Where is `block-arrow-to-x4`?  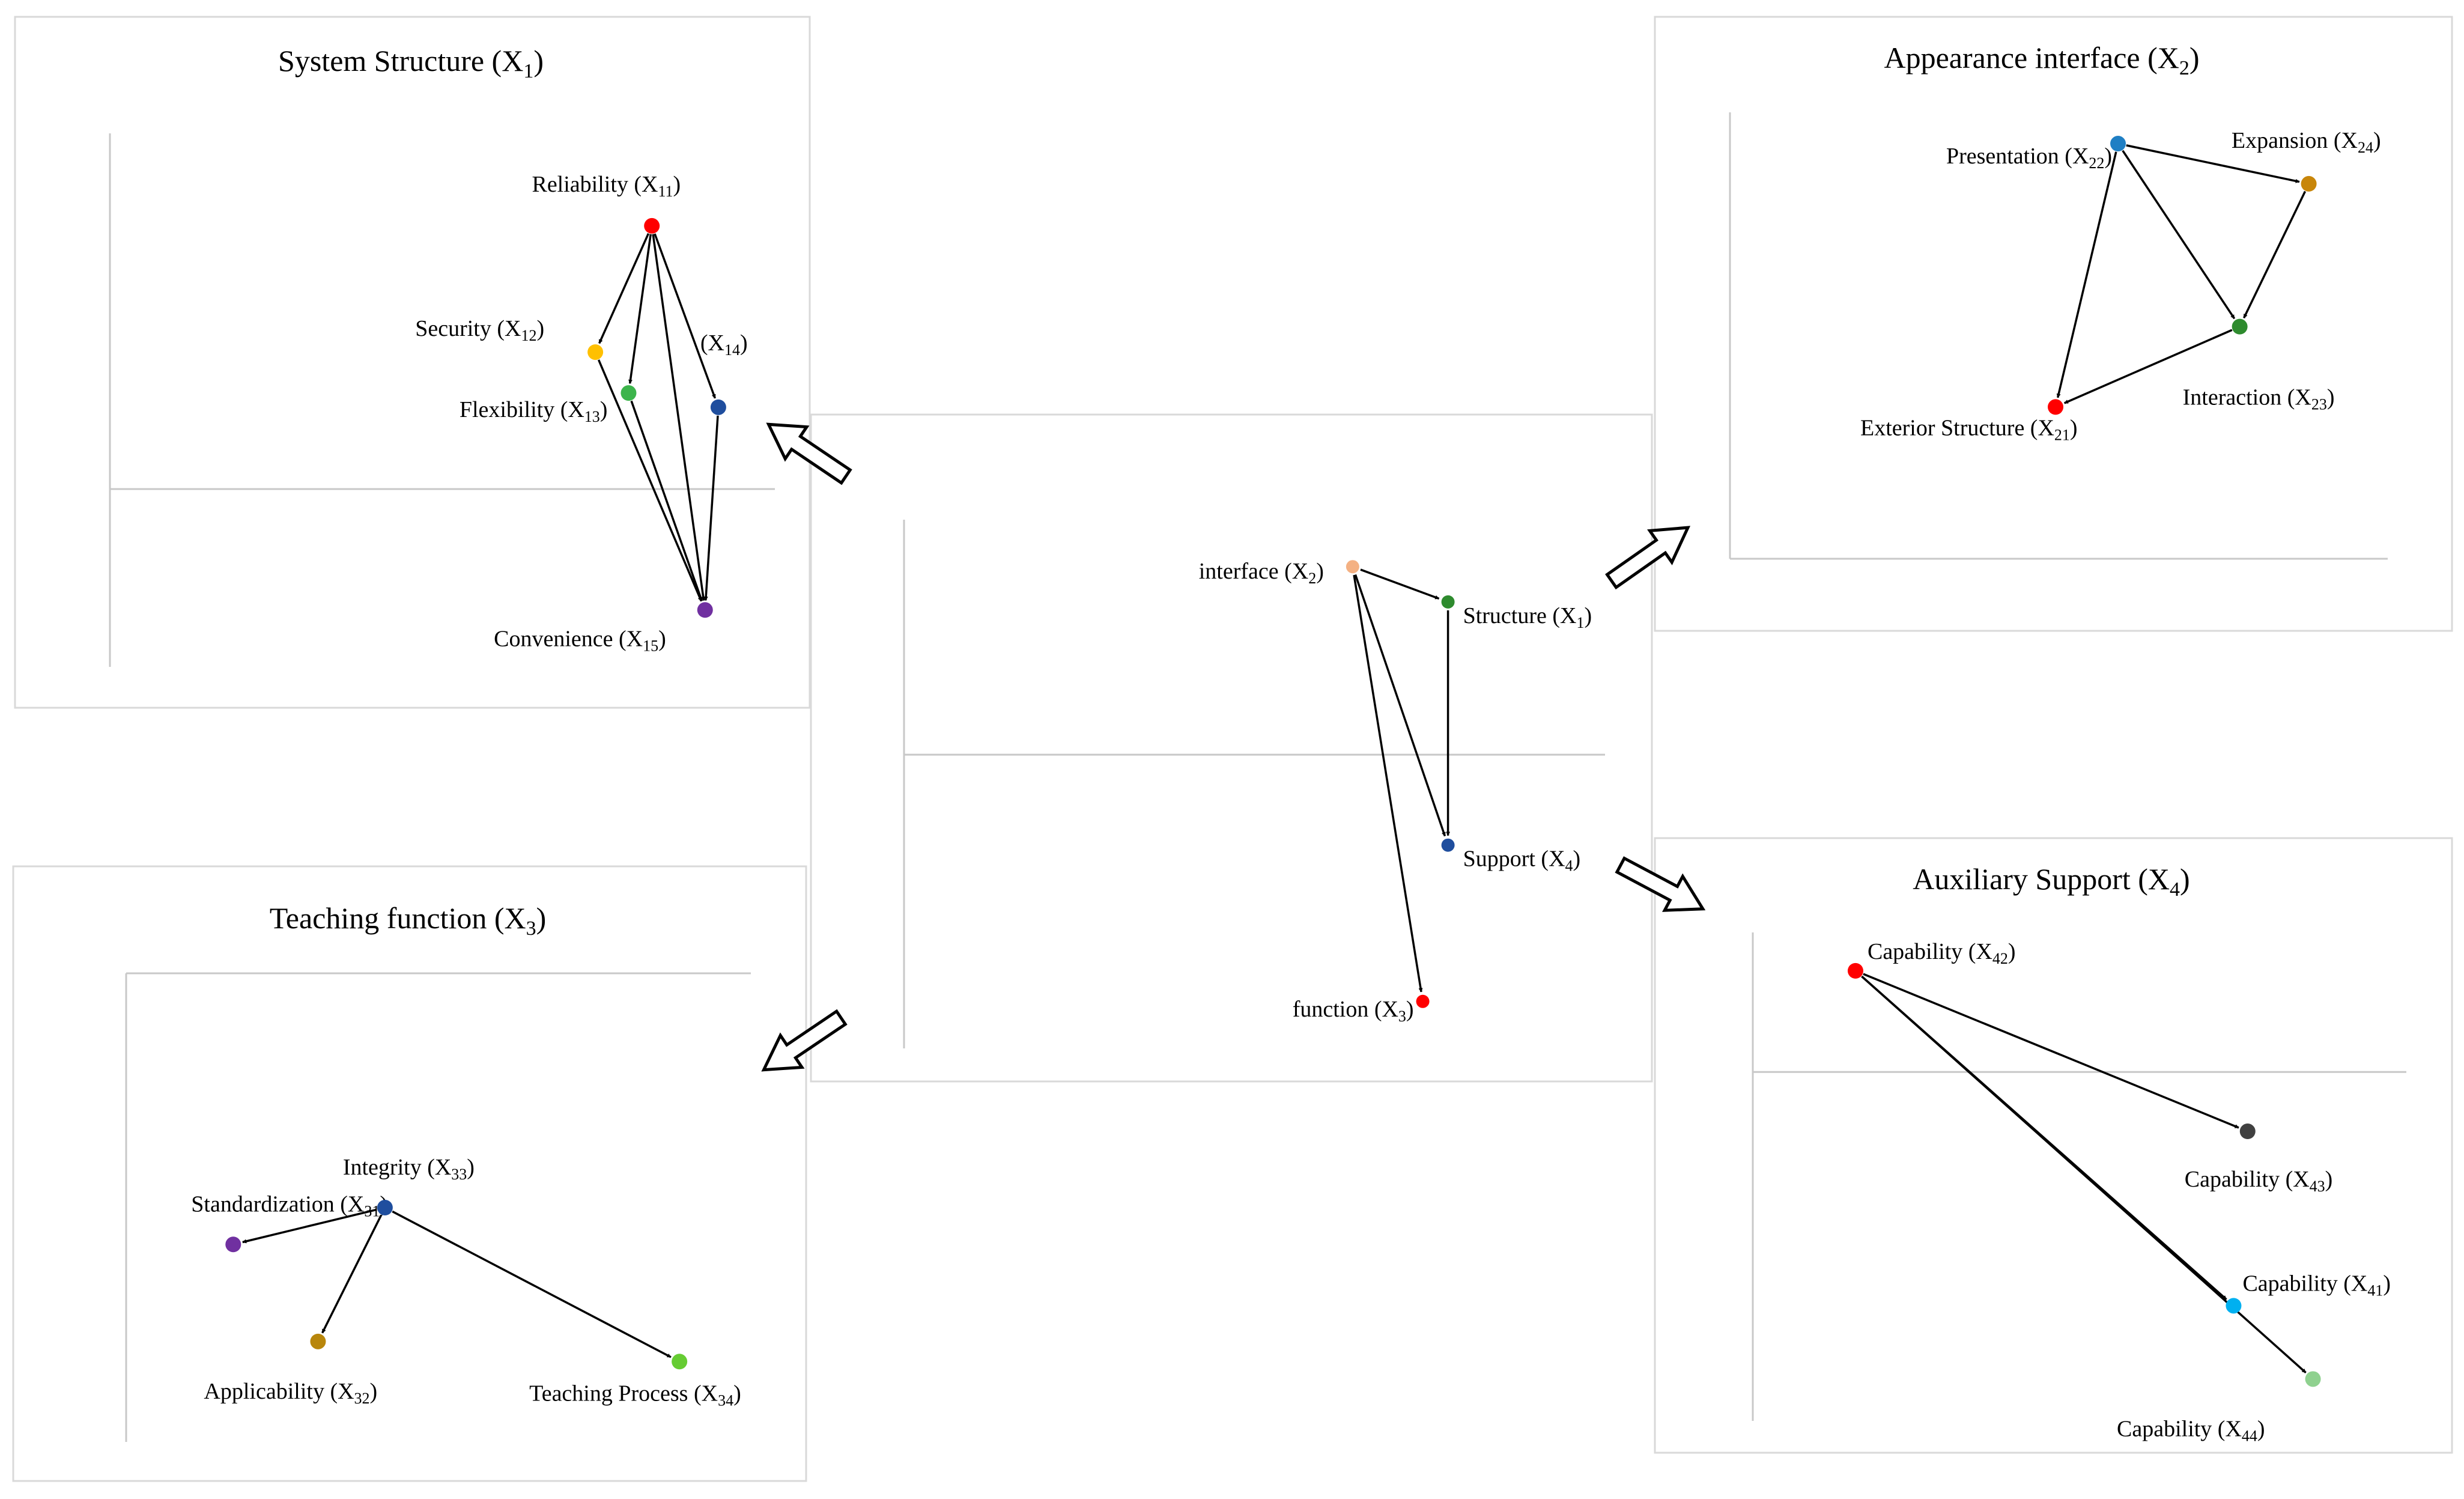 block-arrow-to-x4 is located at coordinates (1660, 884).